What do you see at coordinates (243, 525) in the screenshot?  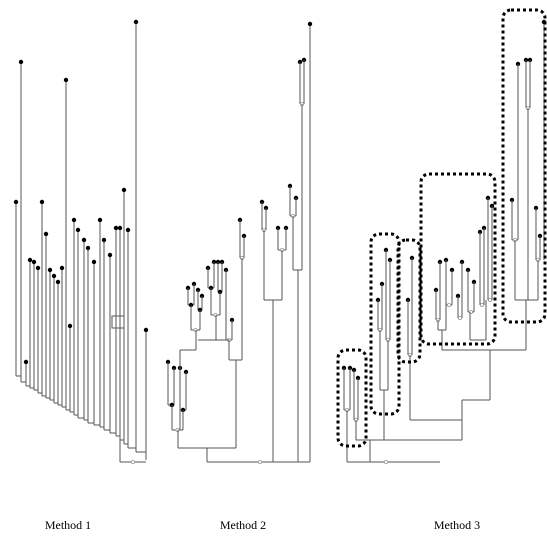 I see `panel-caption-method-2: Method 2` at bounding box center [243, 525].